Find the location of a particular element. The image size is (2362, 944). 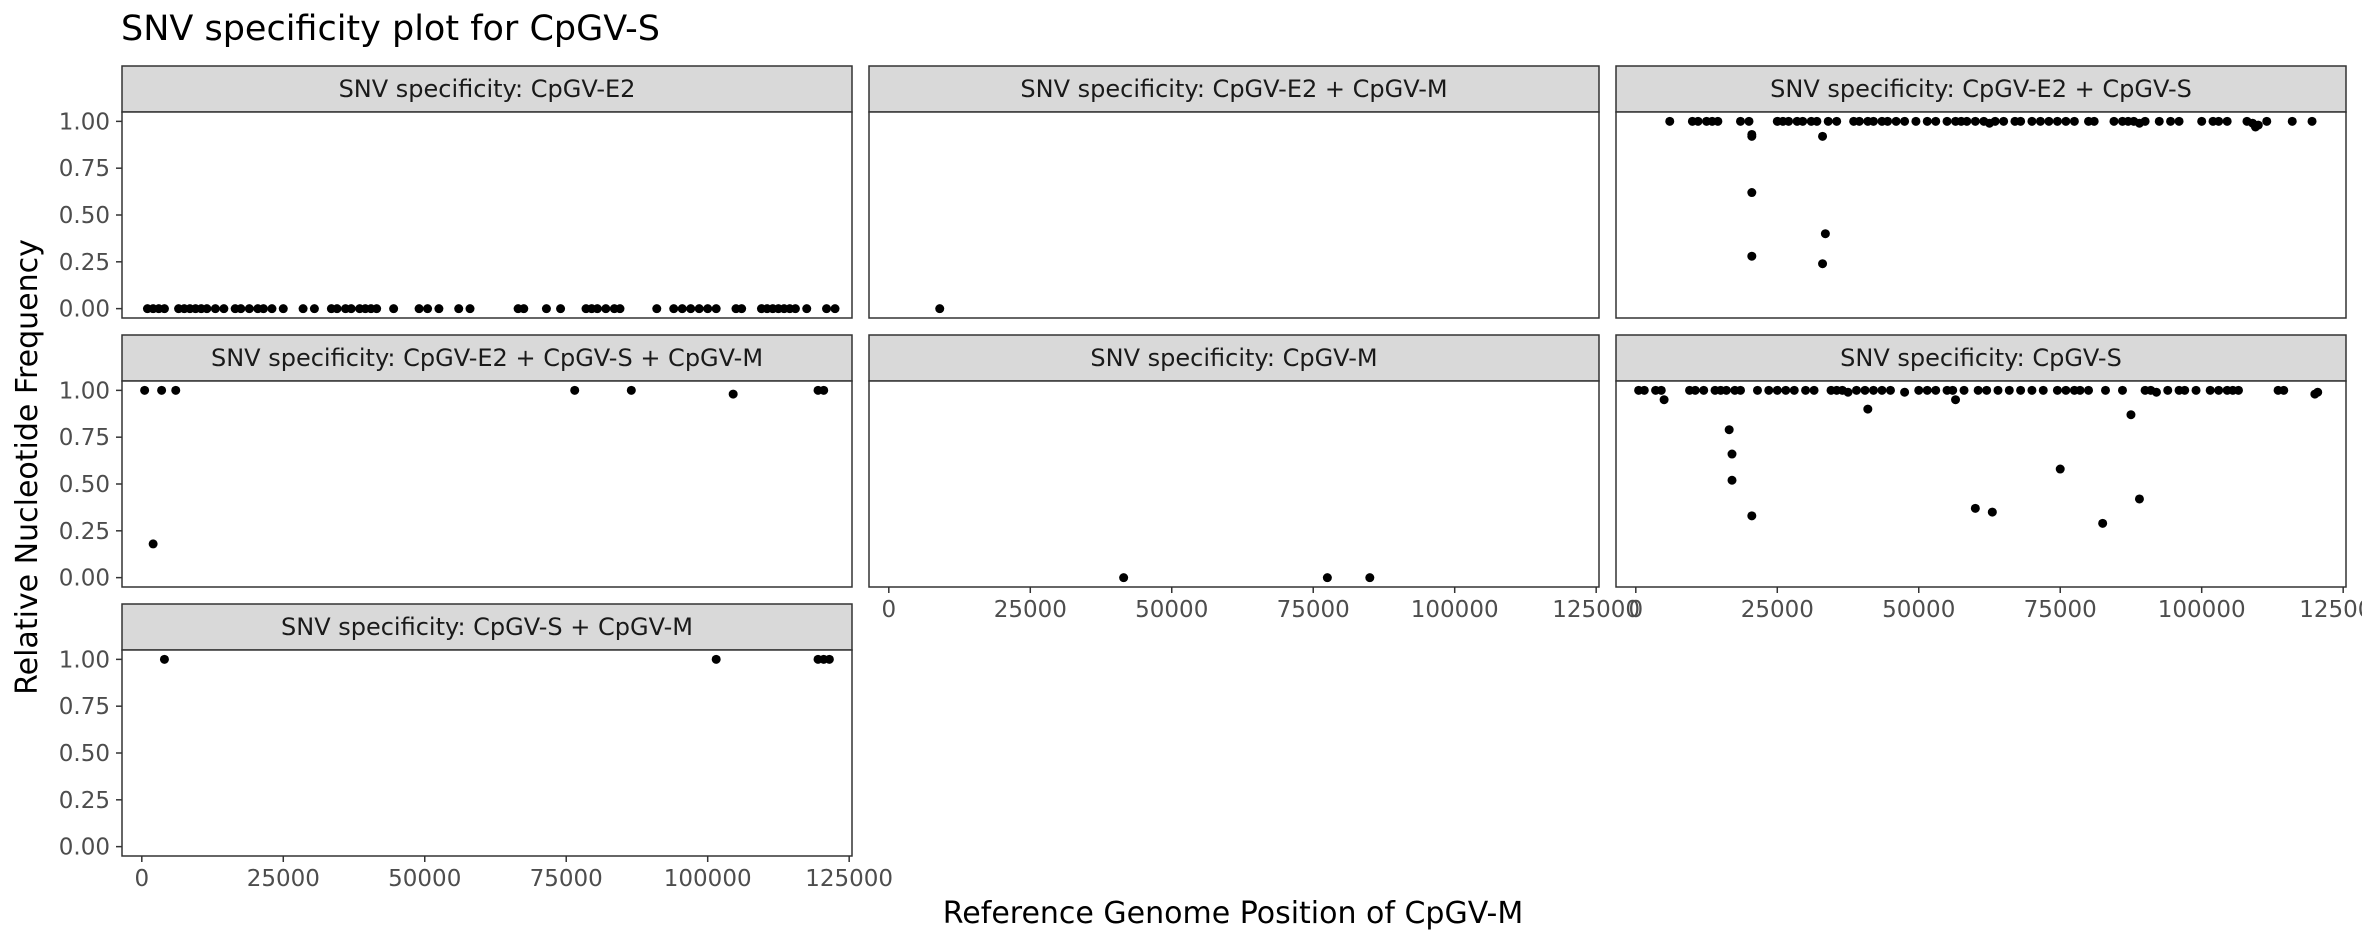

facet-panel-3: SNV specificity: CpGV-E2 + CpGV-S is located at coordinates (1981, 192).